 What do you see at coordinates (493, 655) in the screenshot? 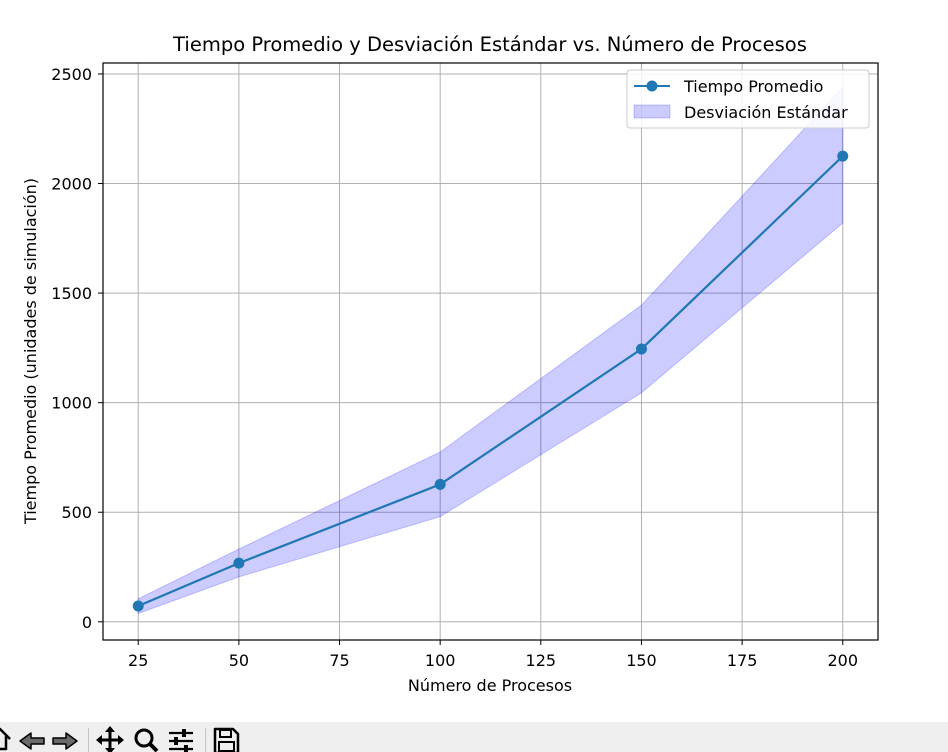
I see `x-axis-ticks: 25 50 75 100 125 150 175 200` at bounding box center [493, 655].